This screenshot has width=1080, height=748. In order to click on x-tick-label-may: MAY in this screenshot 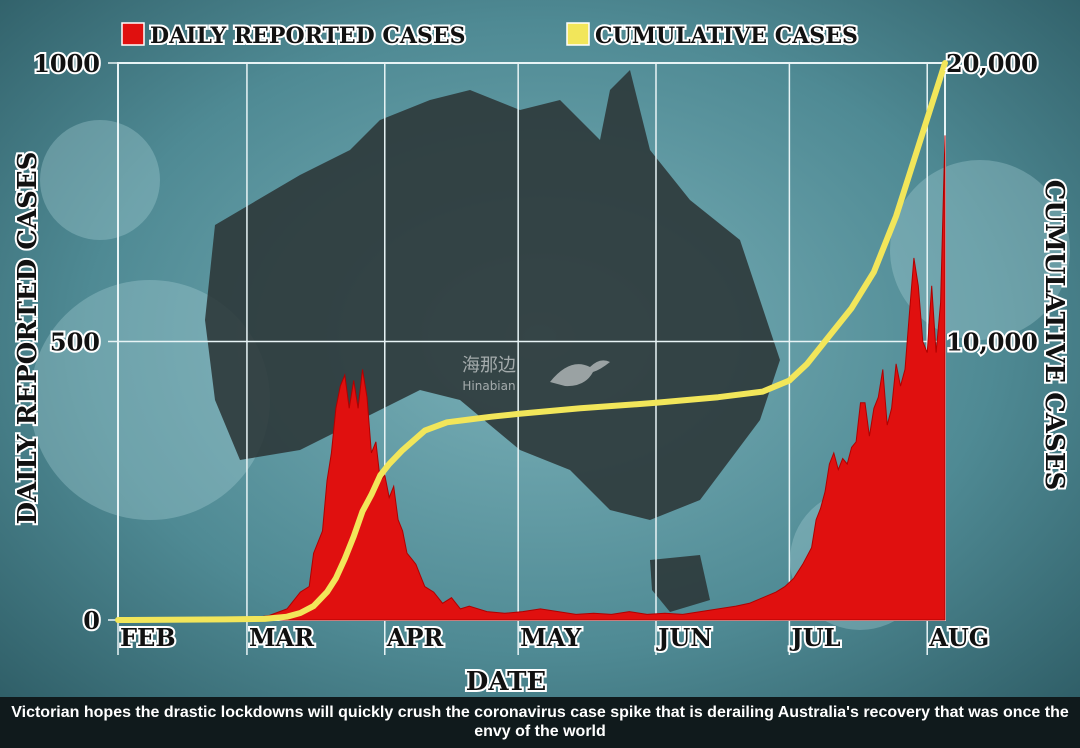, I will do `click(551, 637)`.